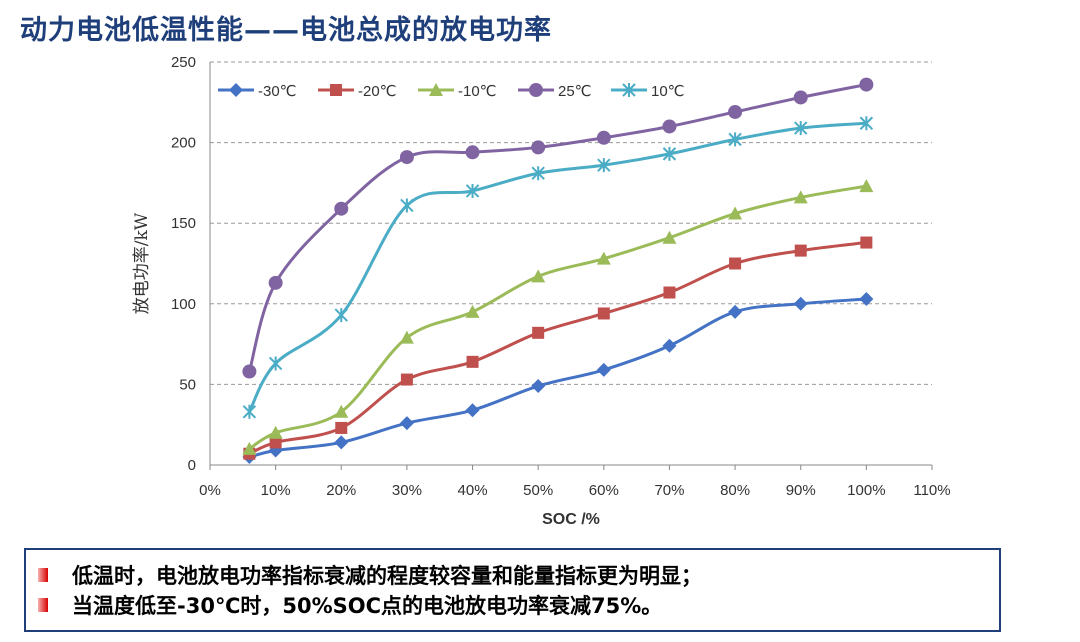  What do you see at coordinates (192, 465) in the screenshot?
I see `y-tick-label: 0` at bounding box center [192, 465].